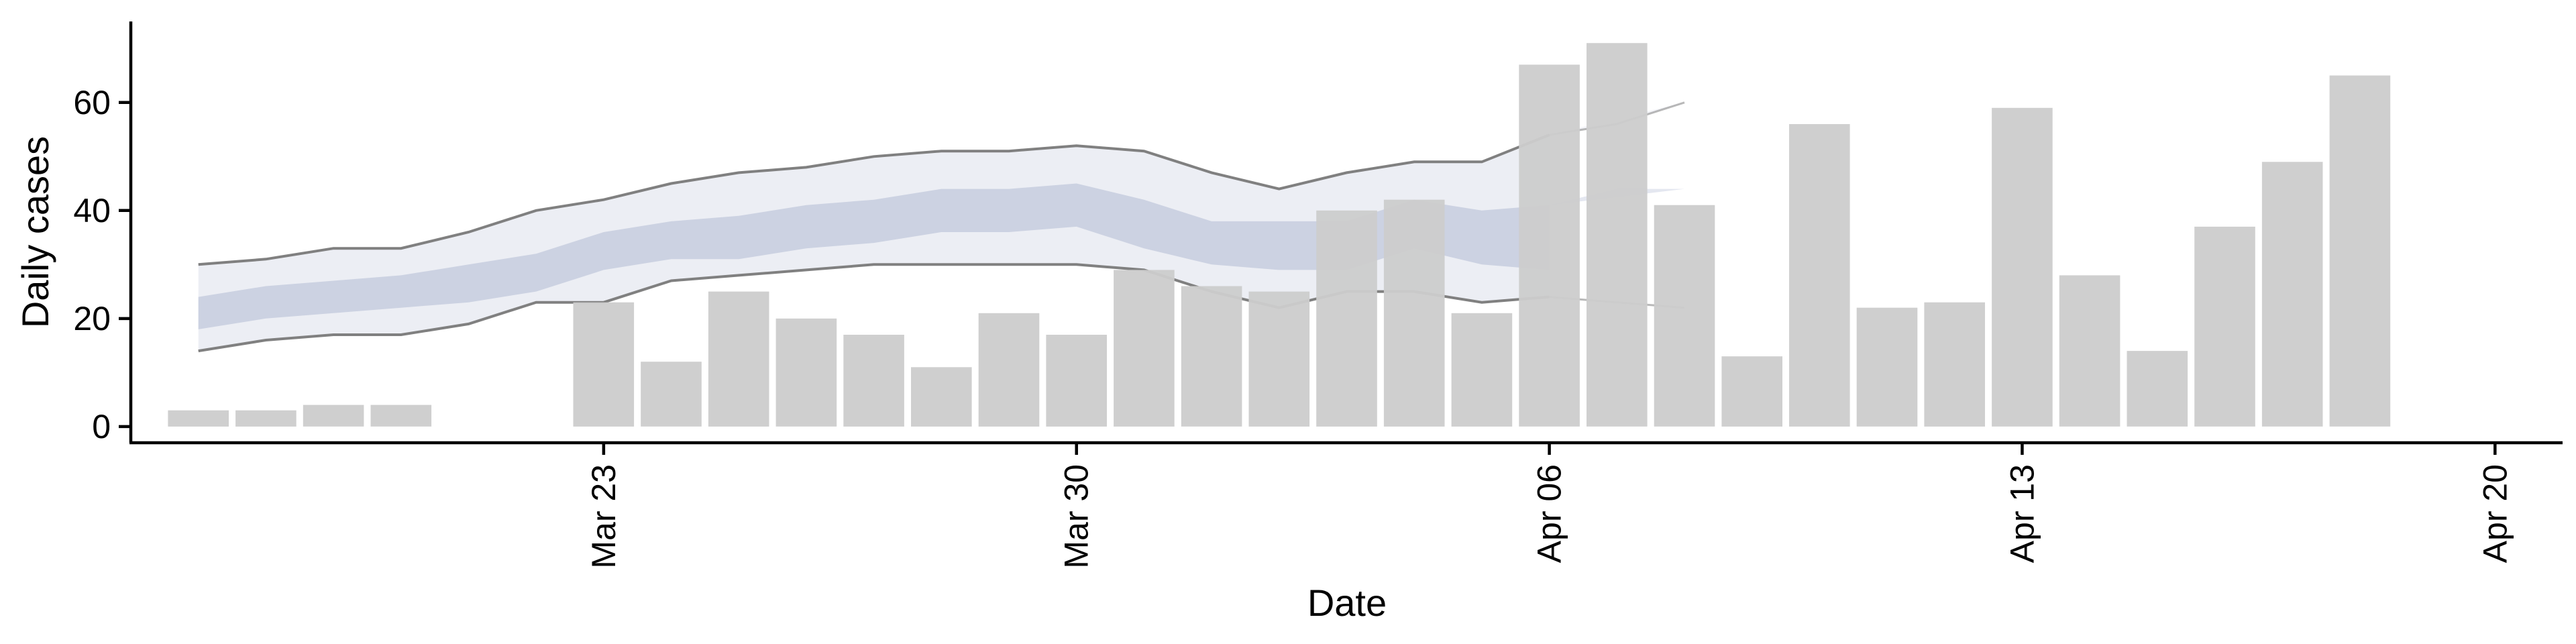 The width and height of the screenshot is (2576, 644). I want to click on x-axis-title: Date, so click(1347, 603).